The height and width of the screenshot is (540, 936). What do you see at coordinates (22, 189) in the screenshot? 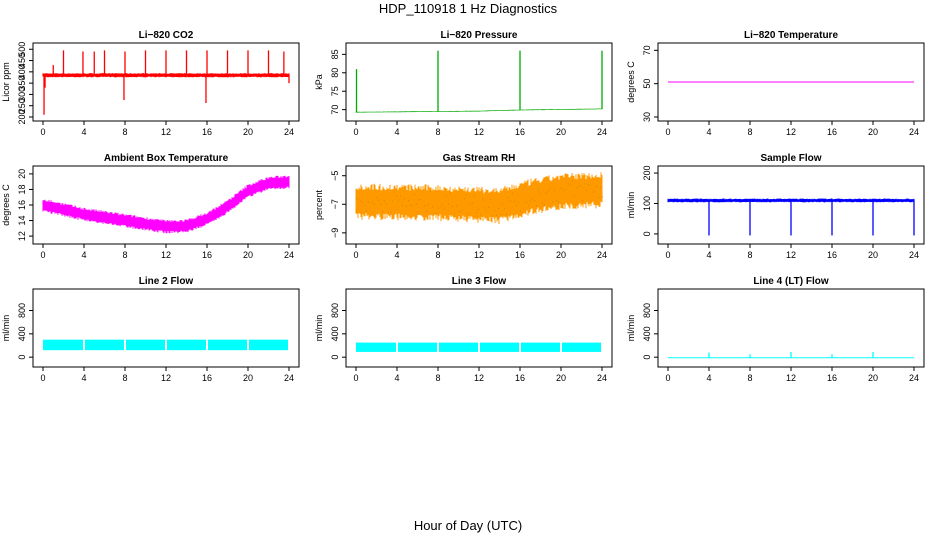
I see `y-tick-label: 18` at bounding box center [22, 189].